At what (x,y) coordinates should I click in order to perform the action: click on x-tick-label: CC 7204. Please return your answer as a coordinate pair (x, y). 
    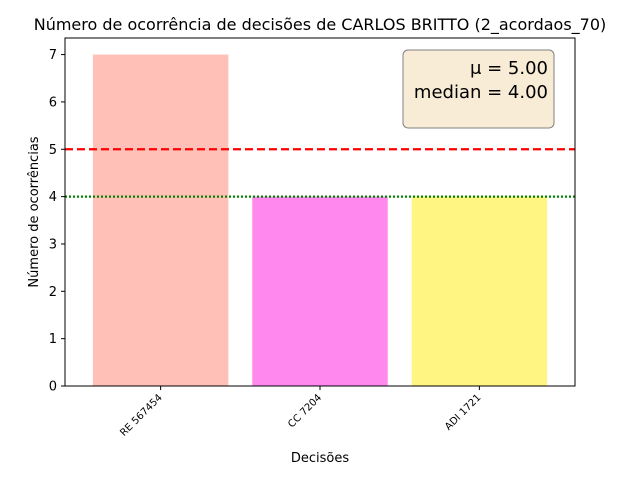
    Looking at the image, I should click on (305, 411).